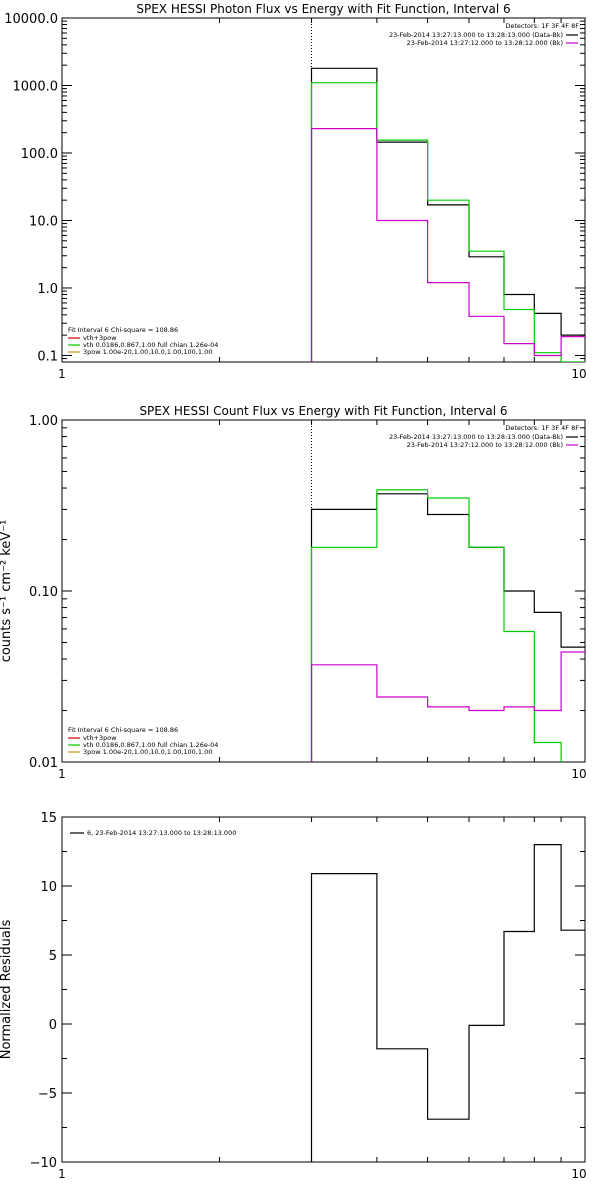  What do you see at coordinates (43, 763) in the screenshot?
I see `y-tick-label: 0.01` at bounding box center [43, 763].